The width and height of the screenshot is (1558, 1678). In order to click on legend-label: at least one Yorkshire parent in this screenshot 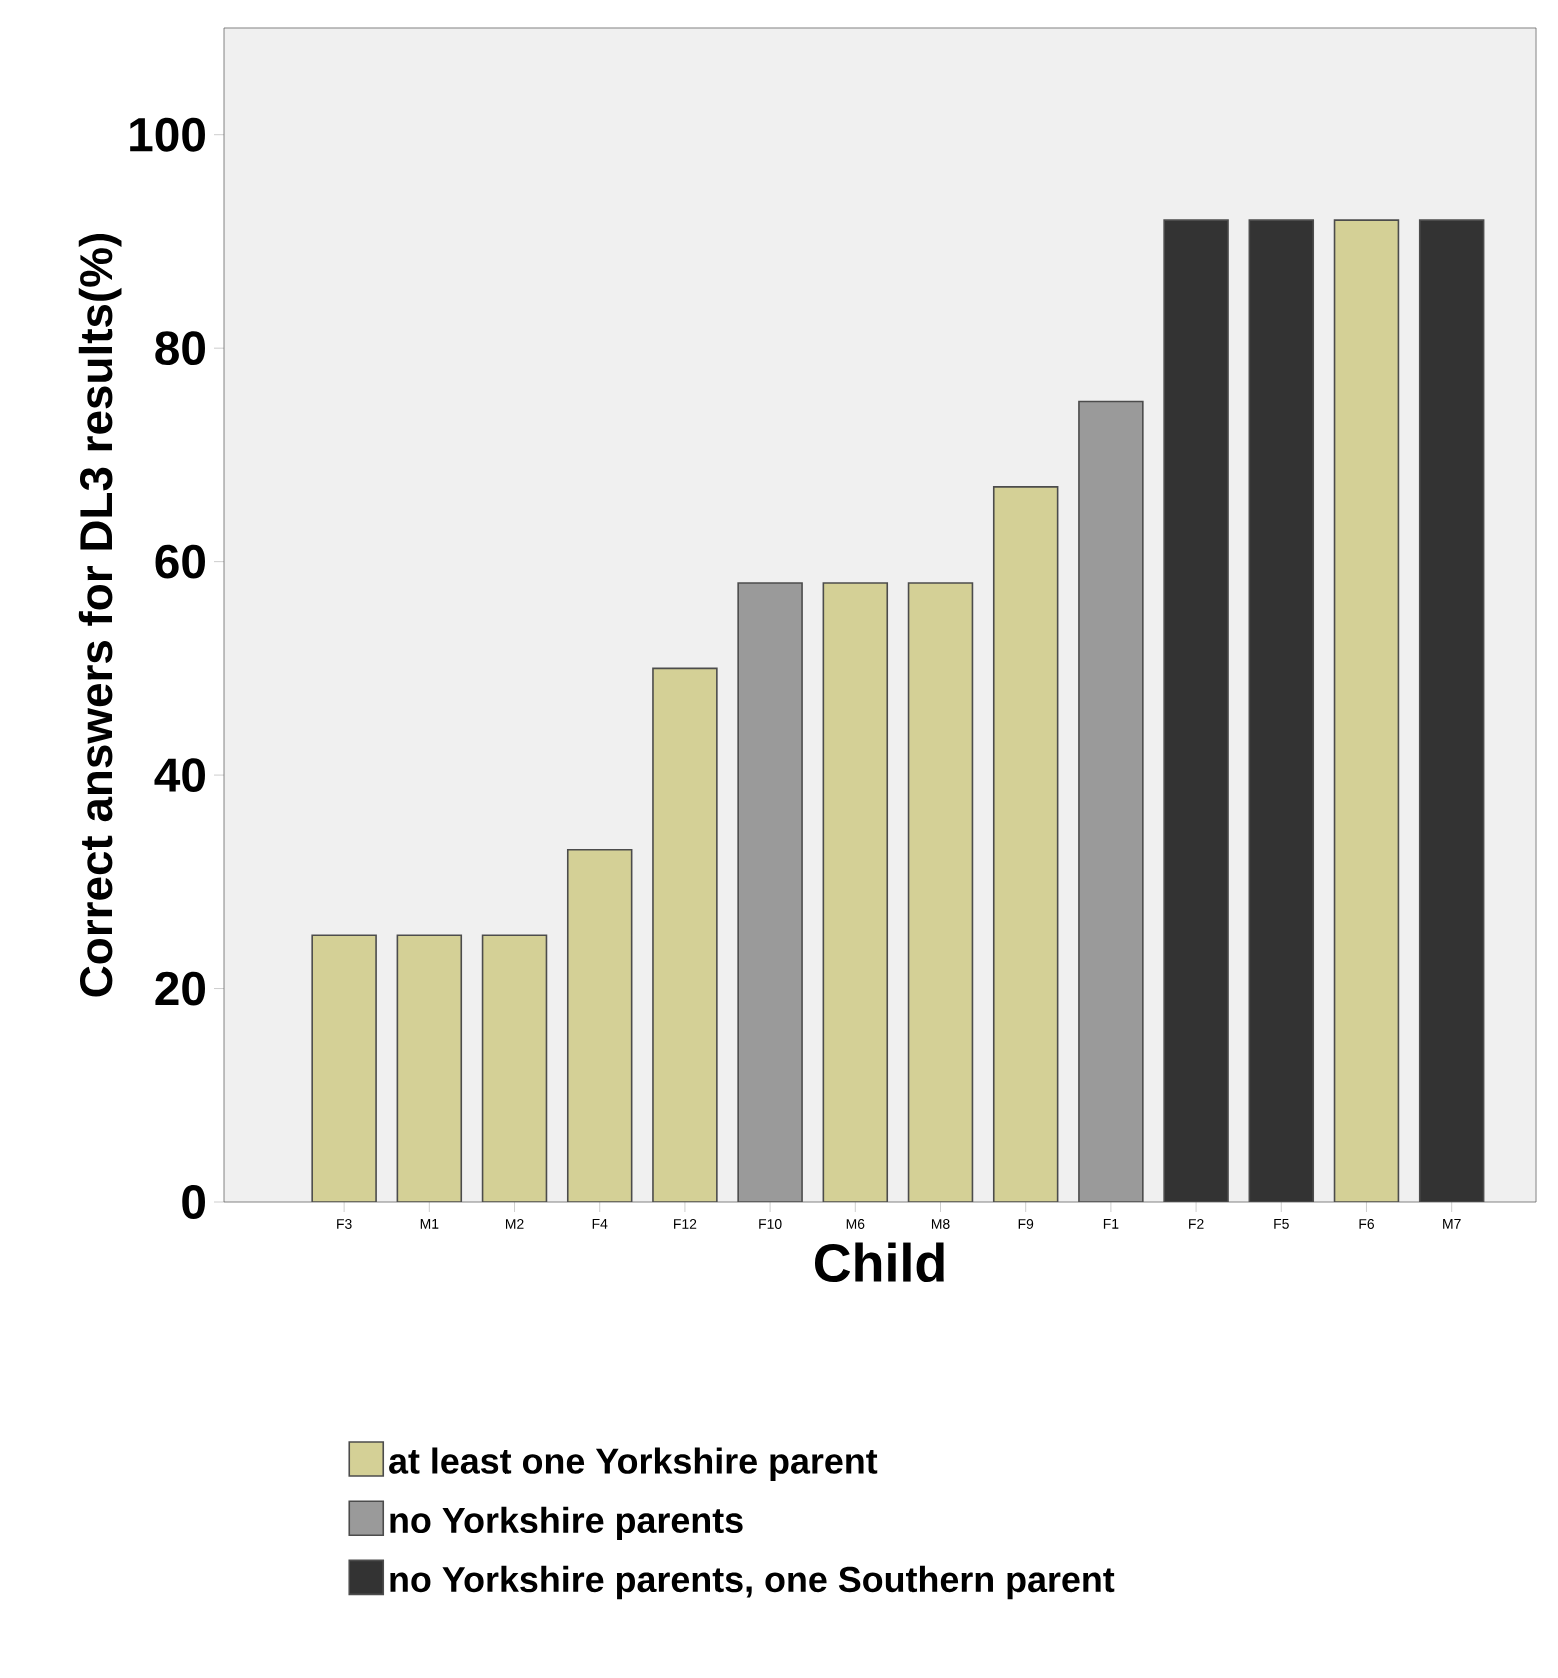, I will do `click(633, 1464)`.